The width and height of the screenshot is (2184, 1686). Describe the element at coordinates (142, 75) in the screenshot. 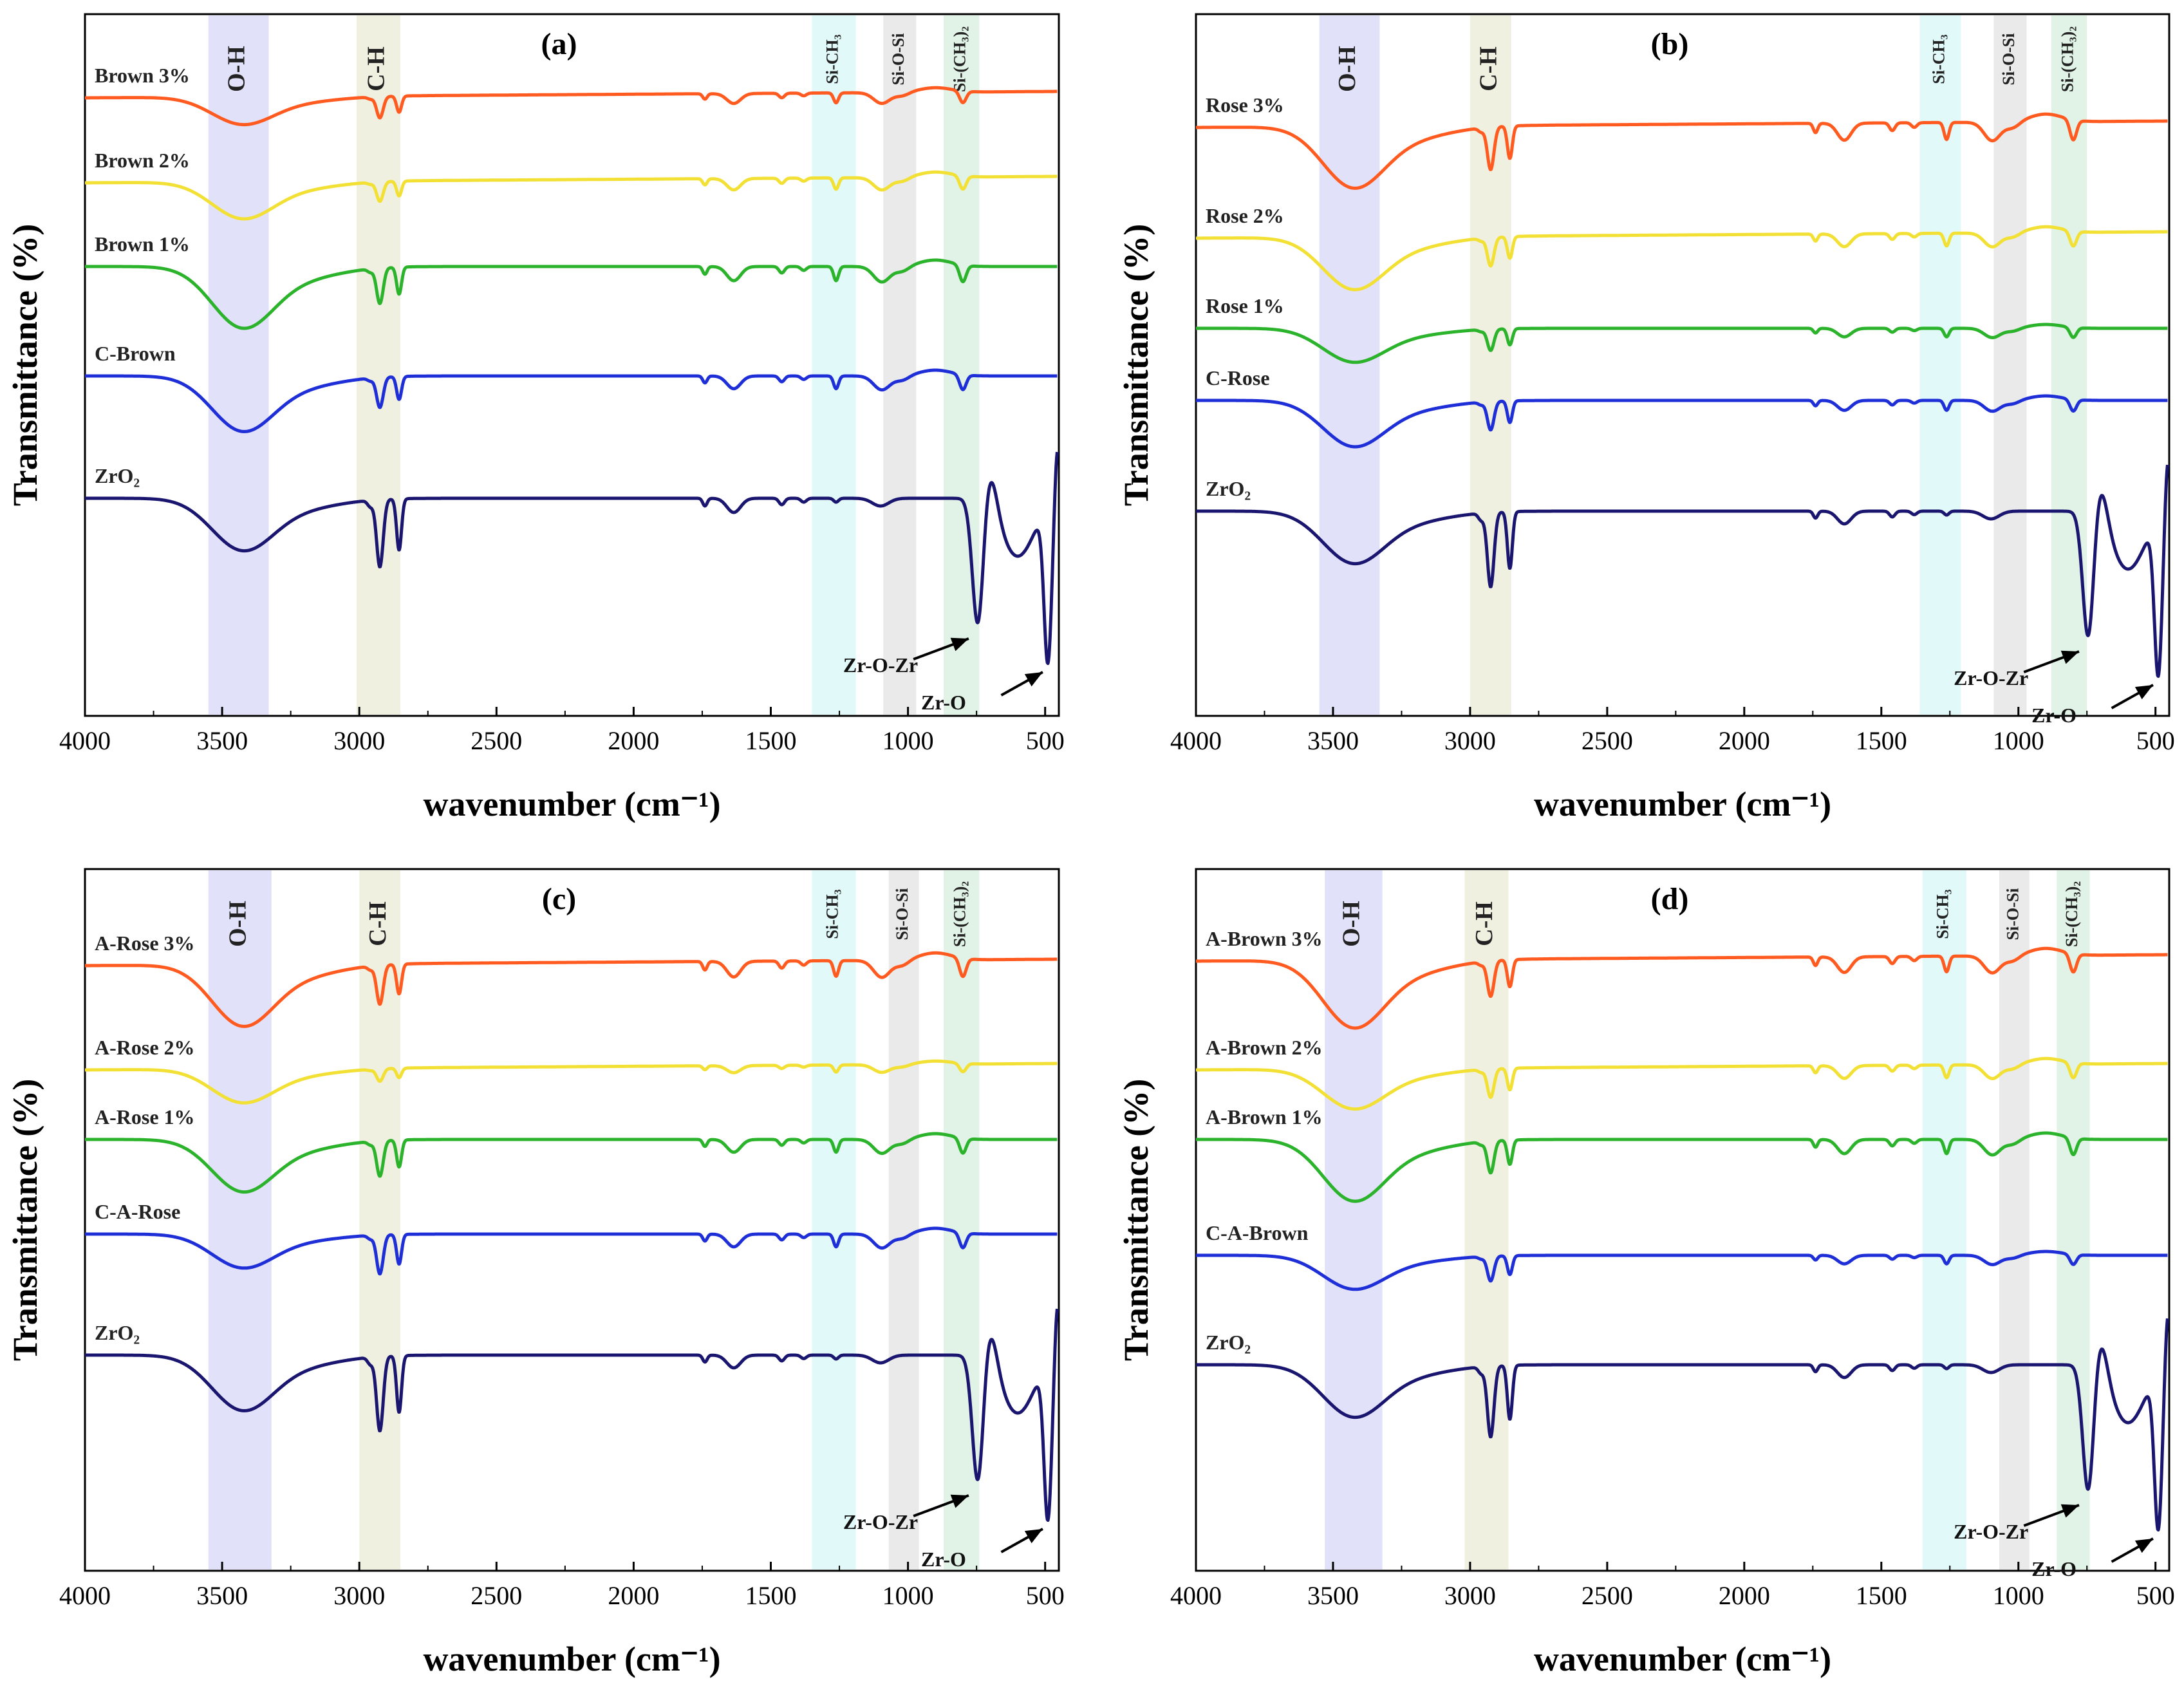

I see `series-label: Brown 3%` at that location.